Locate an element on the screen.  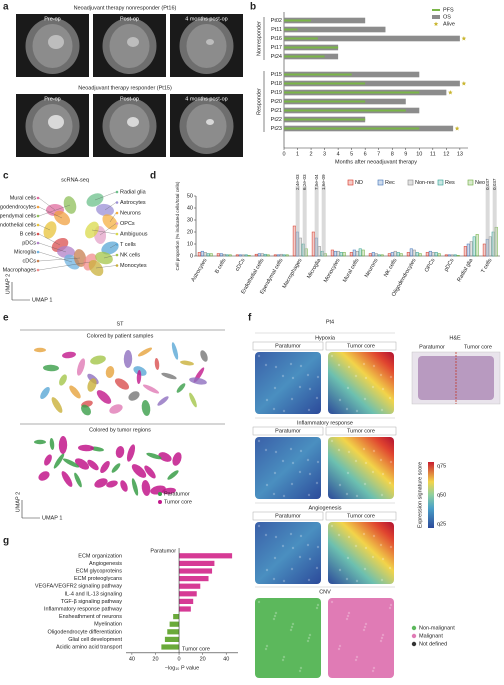
y-tick-label: Pt21 is located at coordinates (276, 111).